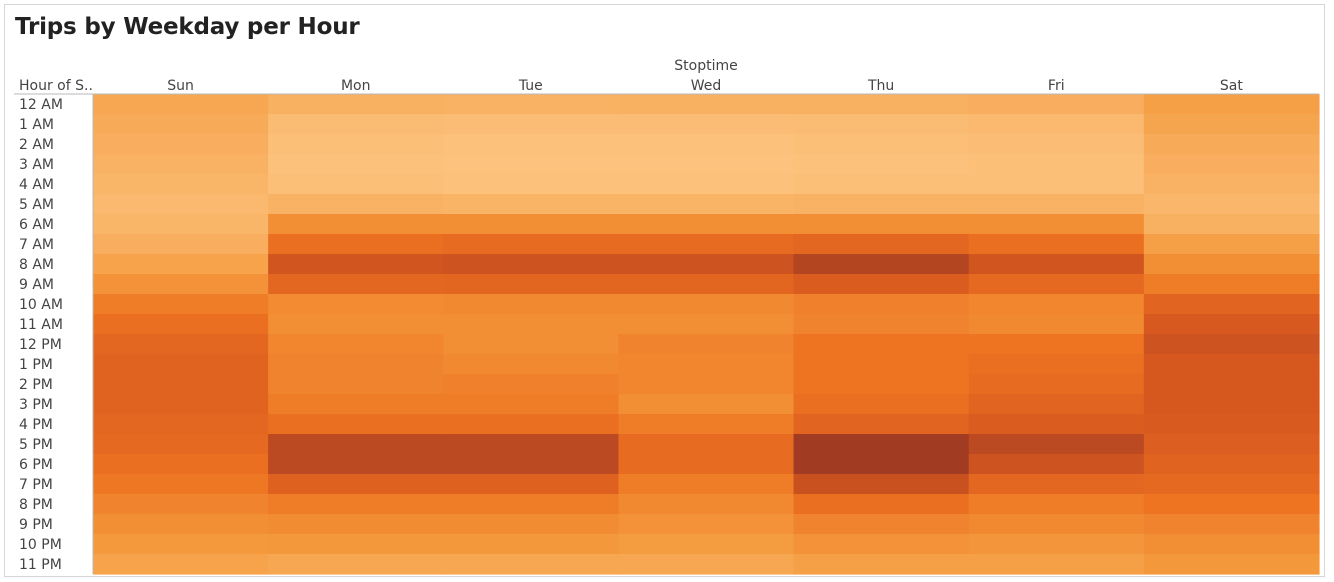 The height and width of the screenshot is (582, 1334). I want to click on row-label: 7 AM, so click(36, 245).